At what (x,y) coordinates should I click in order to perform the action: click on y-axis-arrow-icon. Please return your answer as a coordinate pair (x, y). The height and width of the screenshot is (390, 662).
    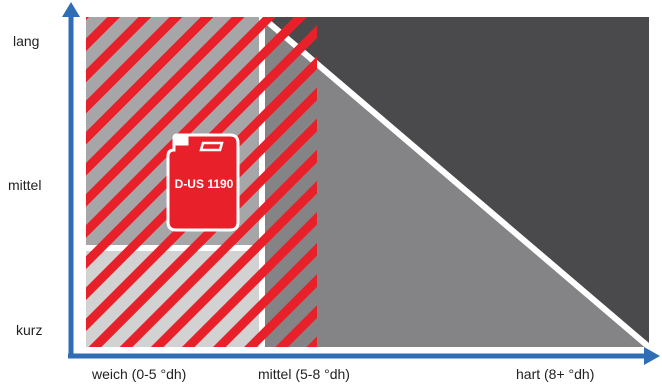
    Looking at the image, I should click on (71, 9).